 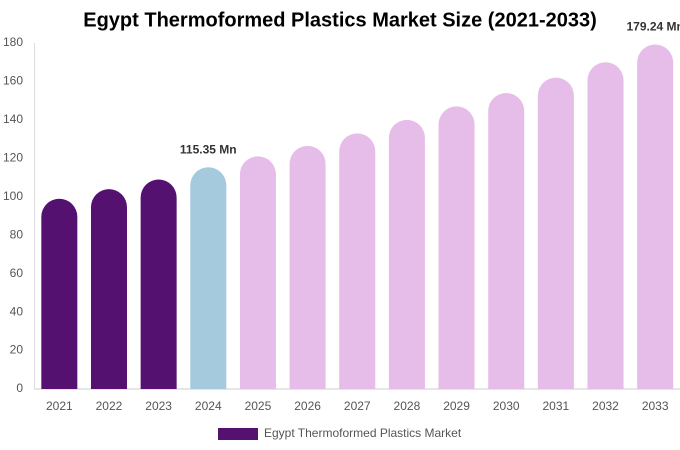 What do you see at coordinates (13, 81) in the screenshot?
I see `y-tick-label: 160` at bounding box center [13, 81].